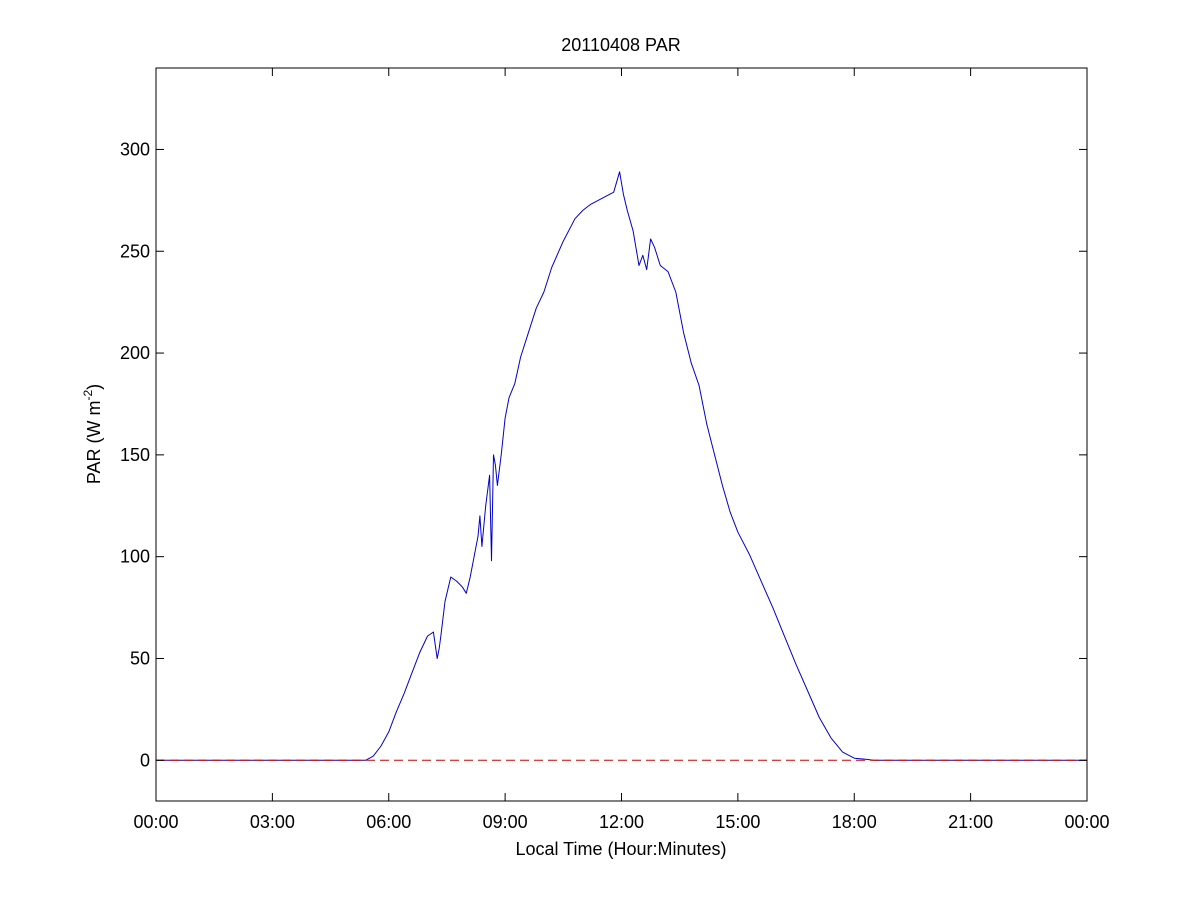 The image size is (1201, 901). I want to click on x-tick-label: 12:00, so click(621, 822).